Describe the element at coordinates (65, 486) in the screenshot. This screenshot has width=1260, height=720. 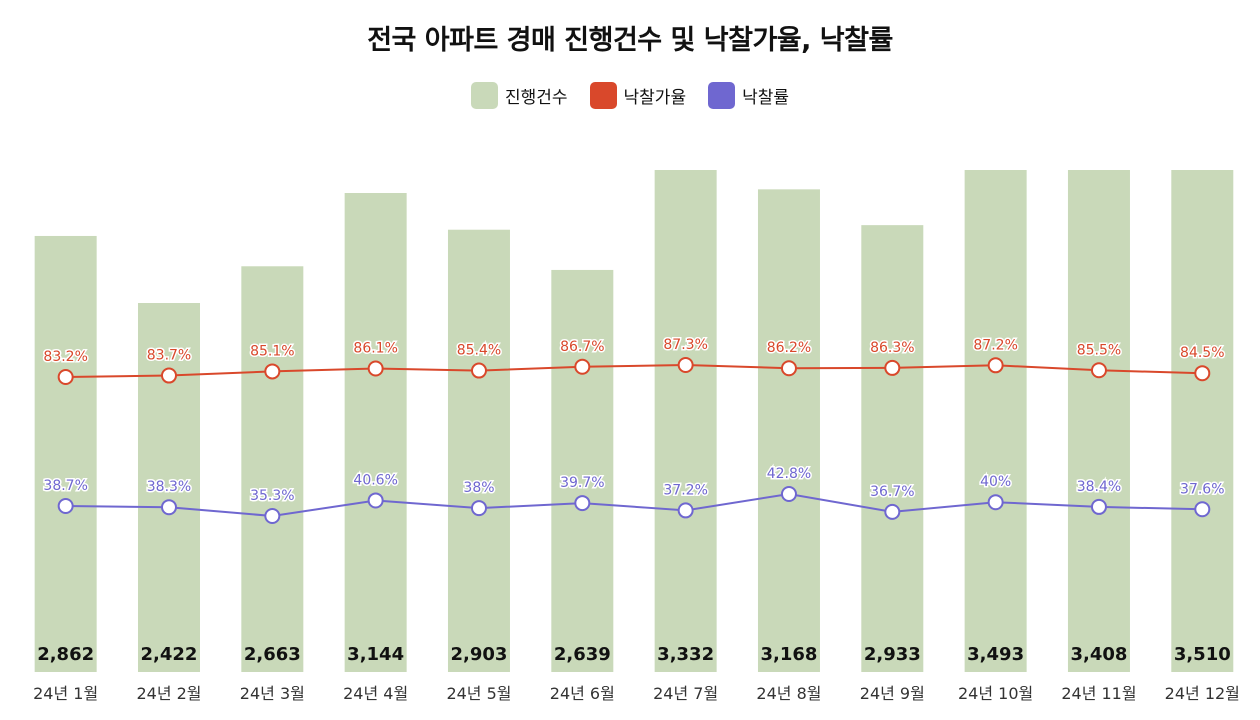
I see `data-label: 38.7%` at that location.